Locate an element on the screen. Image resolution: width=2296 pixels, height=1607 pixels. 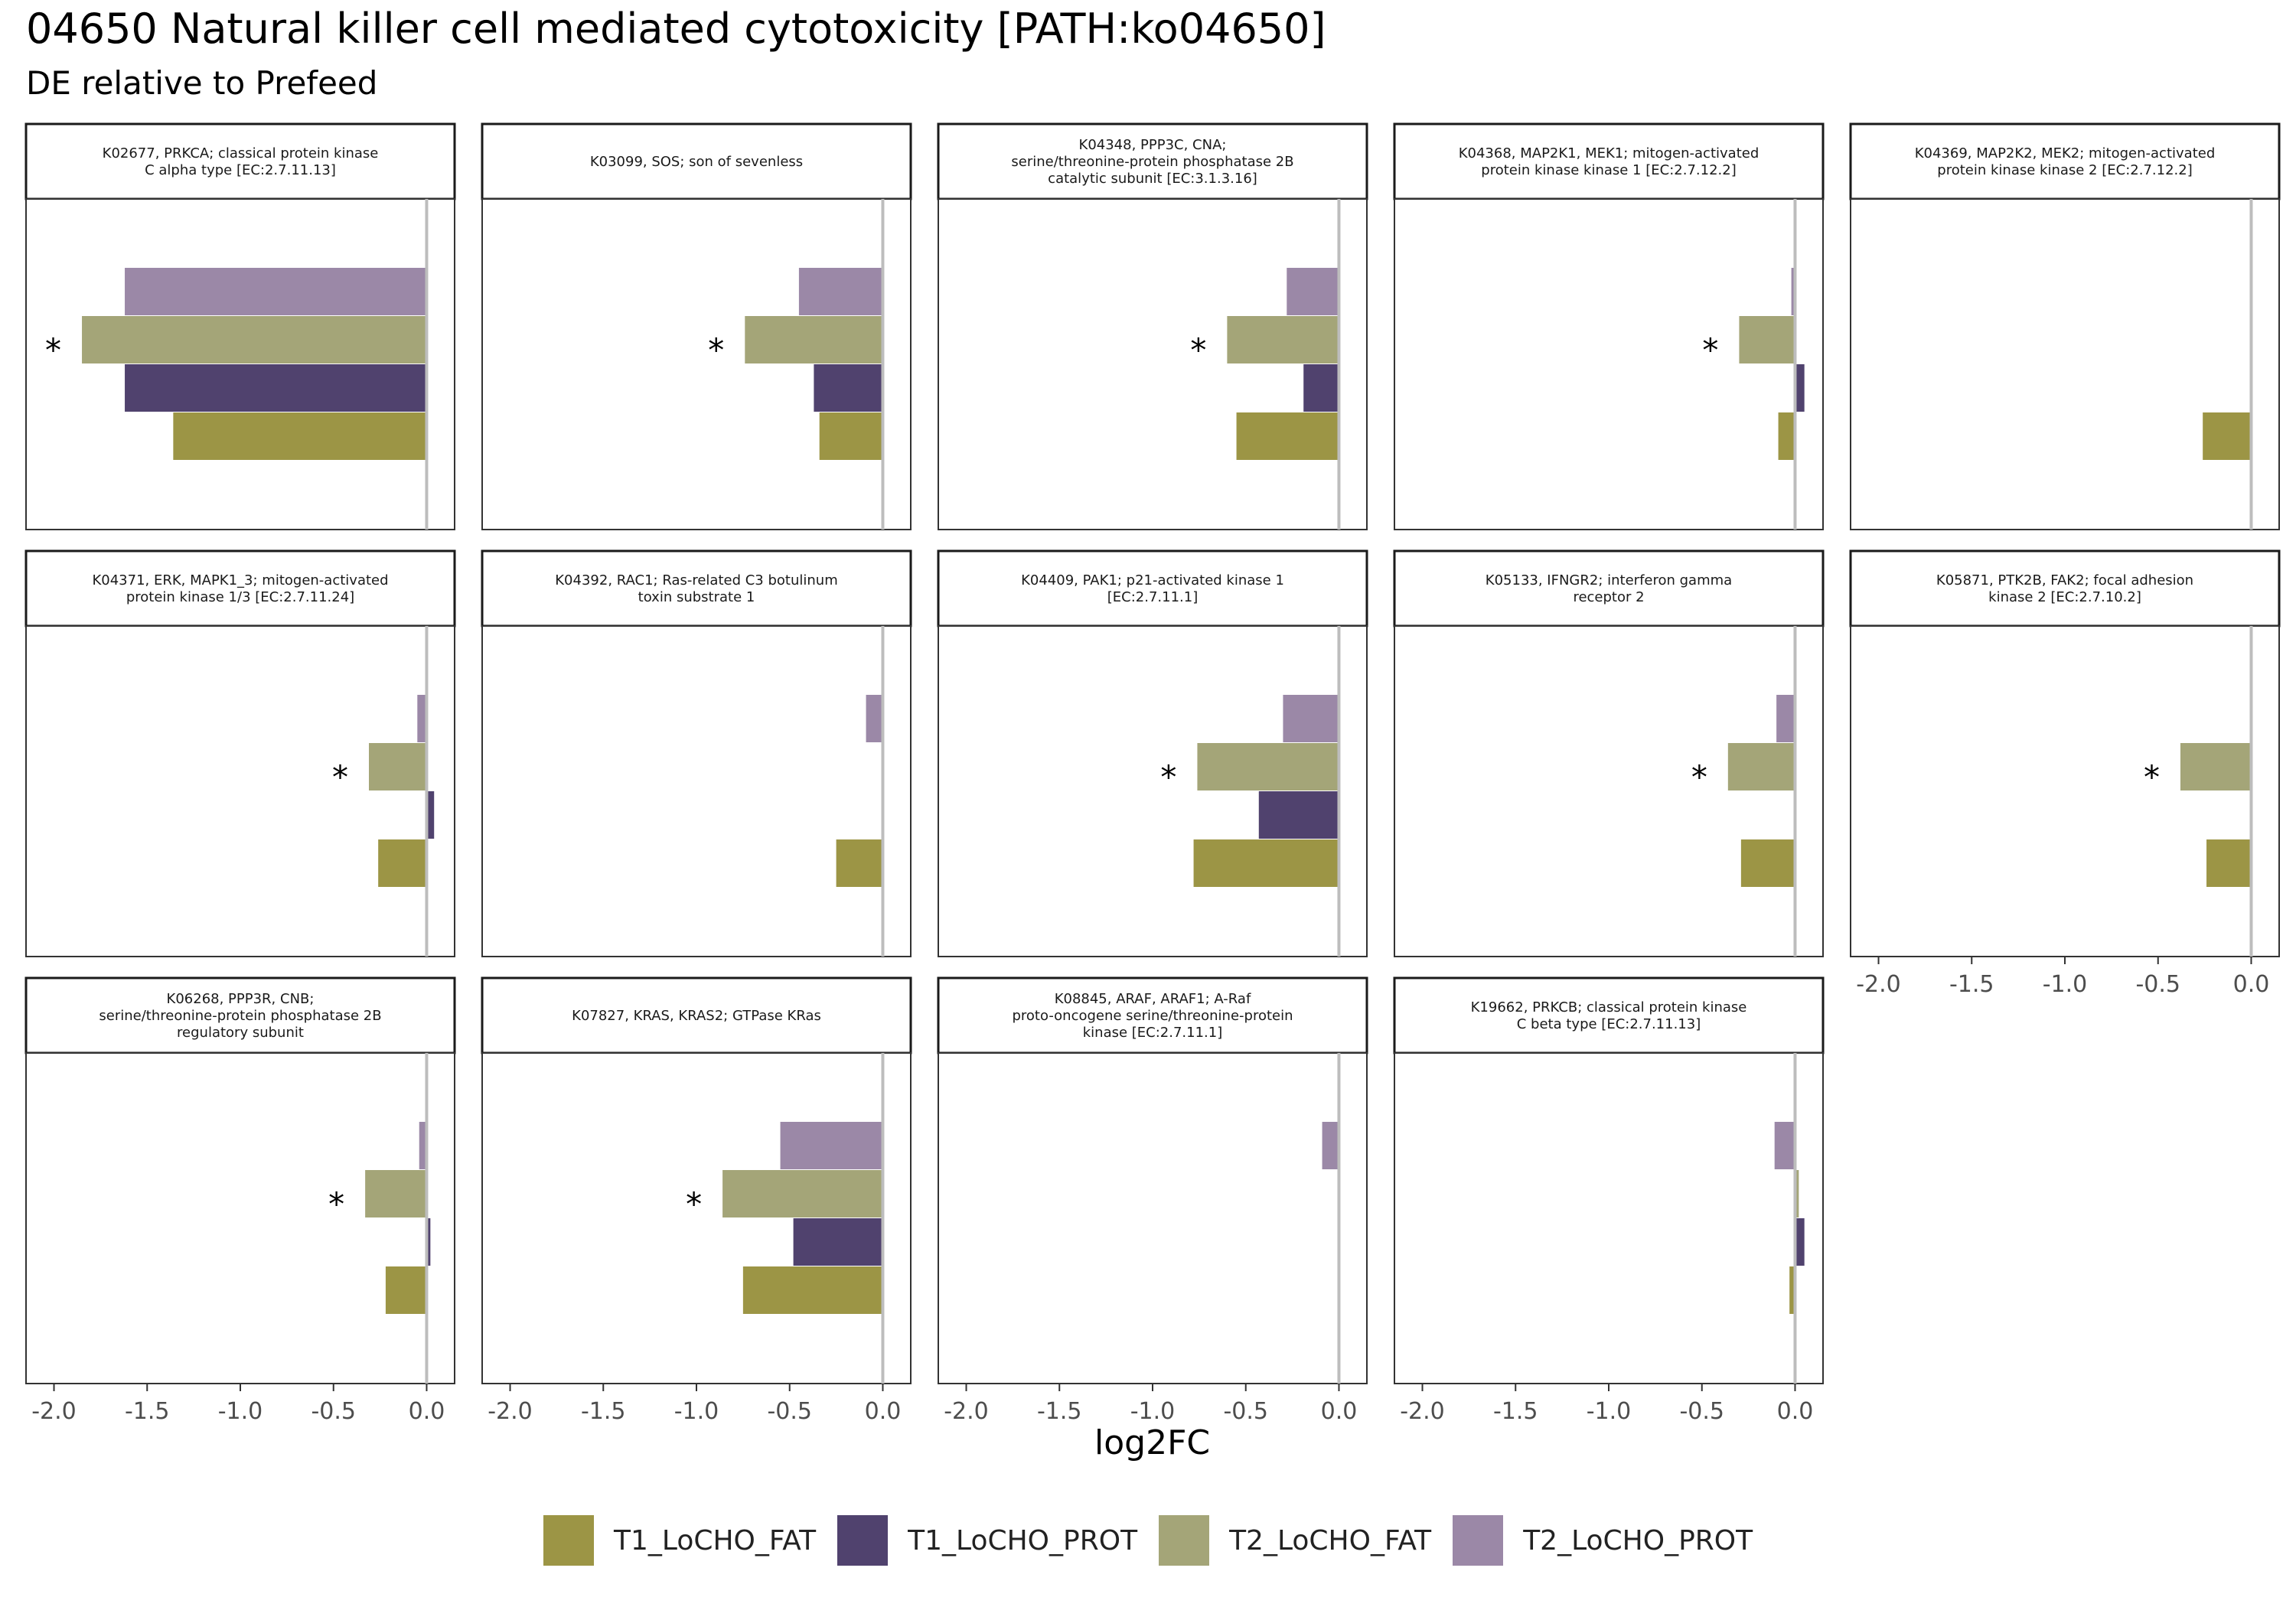
legend-item-t1-locho-prot: T1_LoCHO_PROT is located at coordinates (987, 1540).